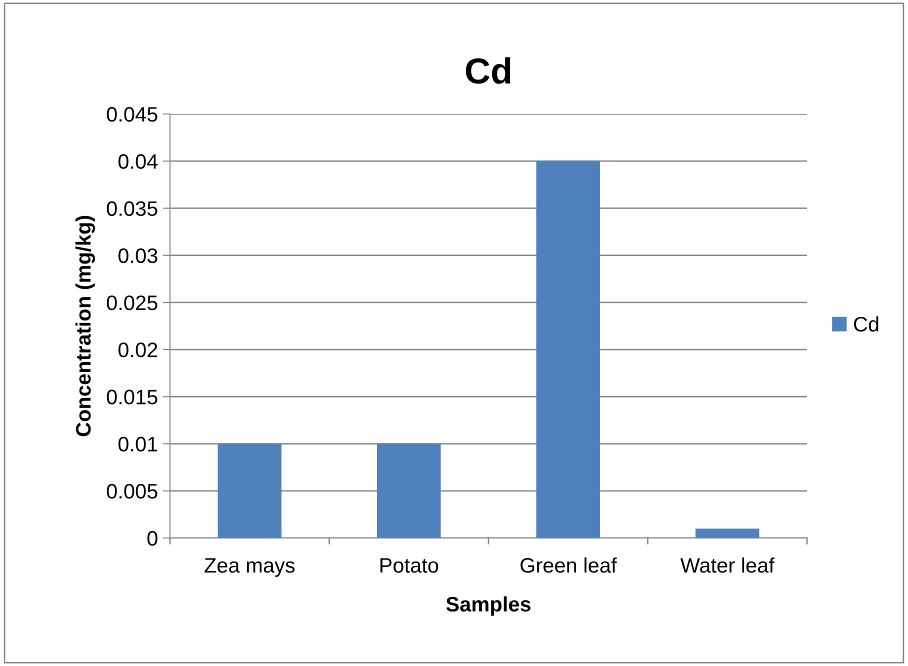 This screenshot has width=908, height=666. What do you see at coordinates (132, 397) in the screenshot?
I see `y-tick-label: 0.015` at bounding box center [132, 397].